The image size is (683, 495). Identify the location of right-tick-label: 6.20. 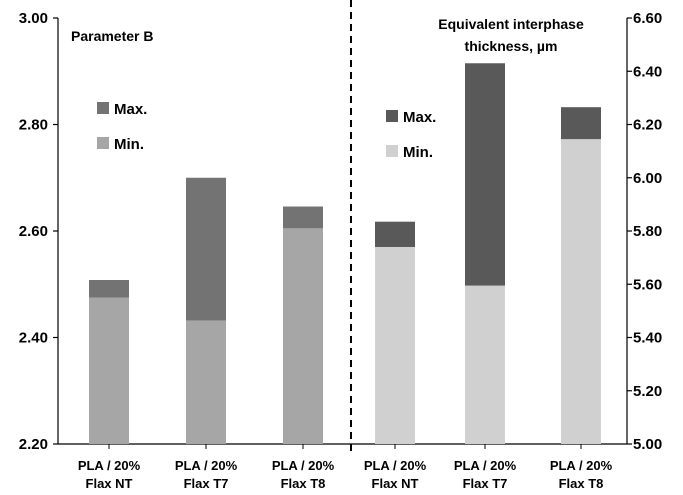
(647, 125).